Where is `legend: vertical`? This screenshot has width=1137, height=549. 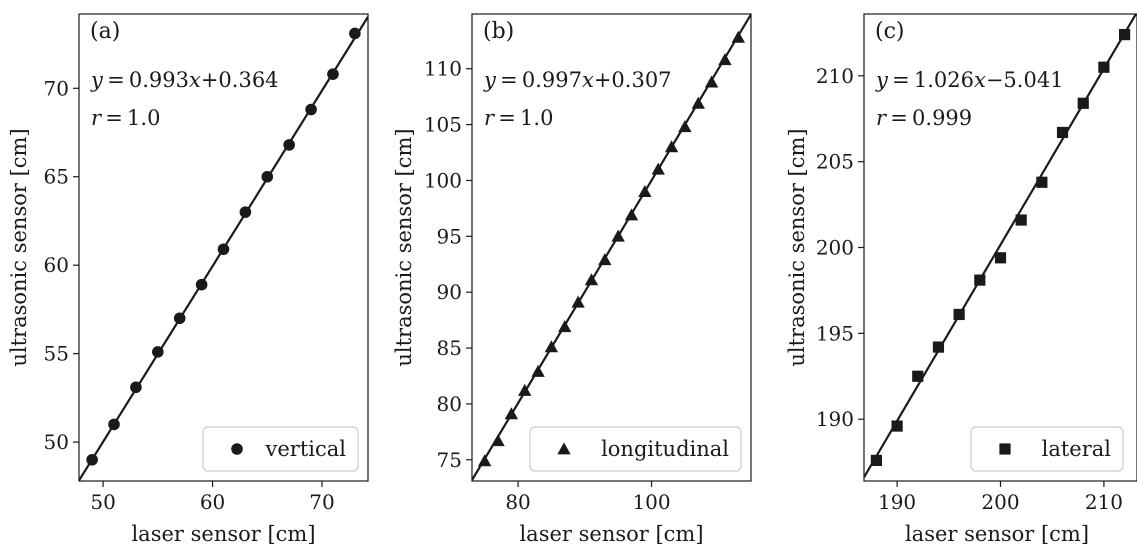
legend: vertical is located at coordinates (280, 449).